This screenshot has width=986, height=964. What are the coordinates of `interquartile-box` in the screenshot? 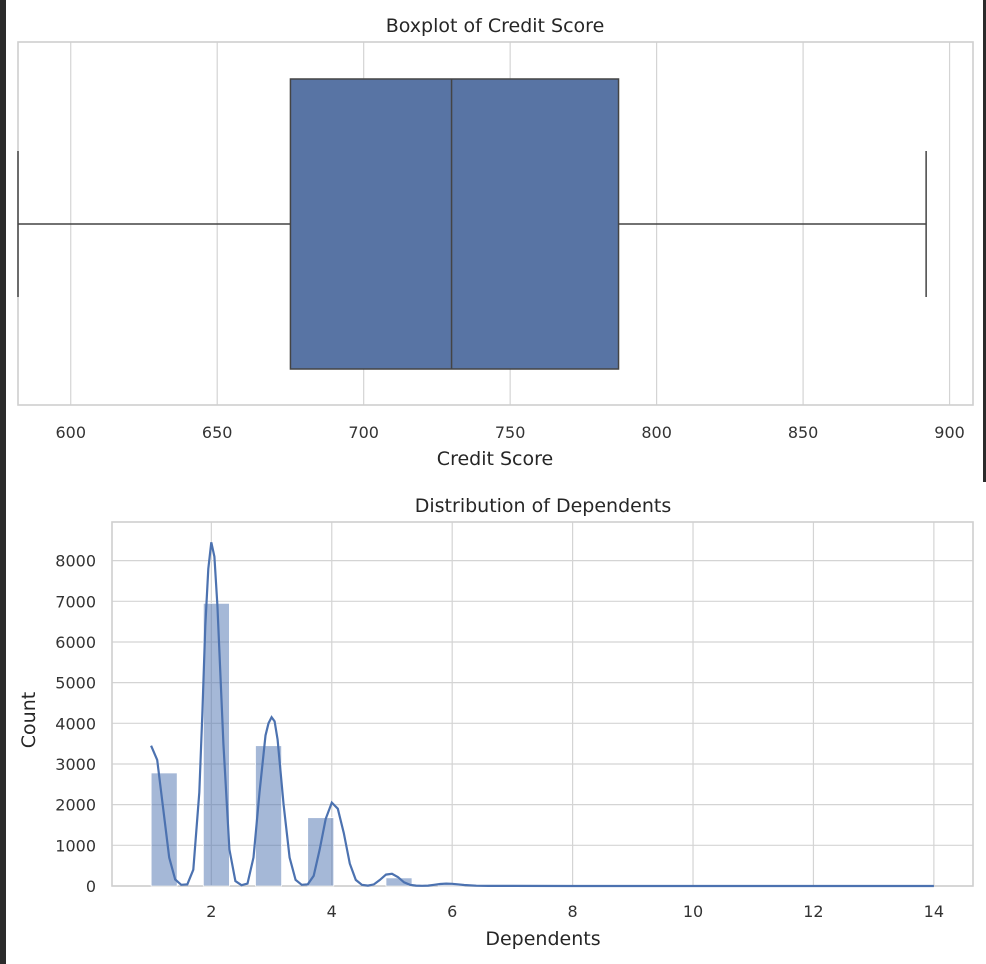 It's located at (454, 224).